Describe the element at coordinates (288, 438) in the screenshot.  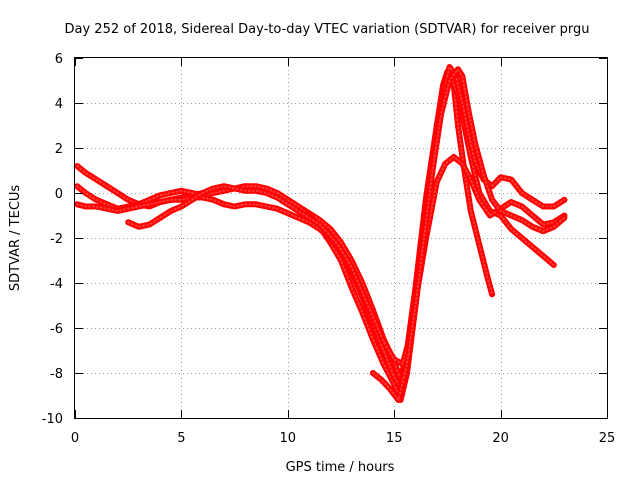
I see `x-tick-label: 10` at that location.